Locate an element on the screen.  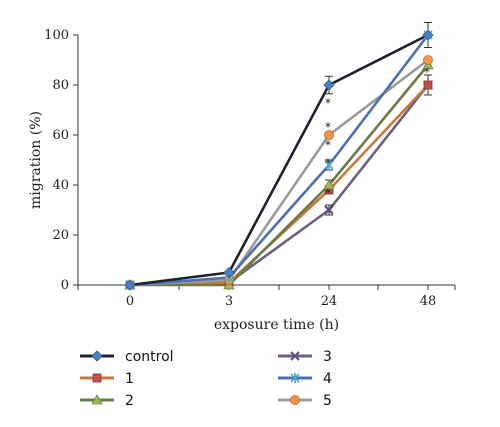
legend-item-control: control is located at coordinates (127, 357).